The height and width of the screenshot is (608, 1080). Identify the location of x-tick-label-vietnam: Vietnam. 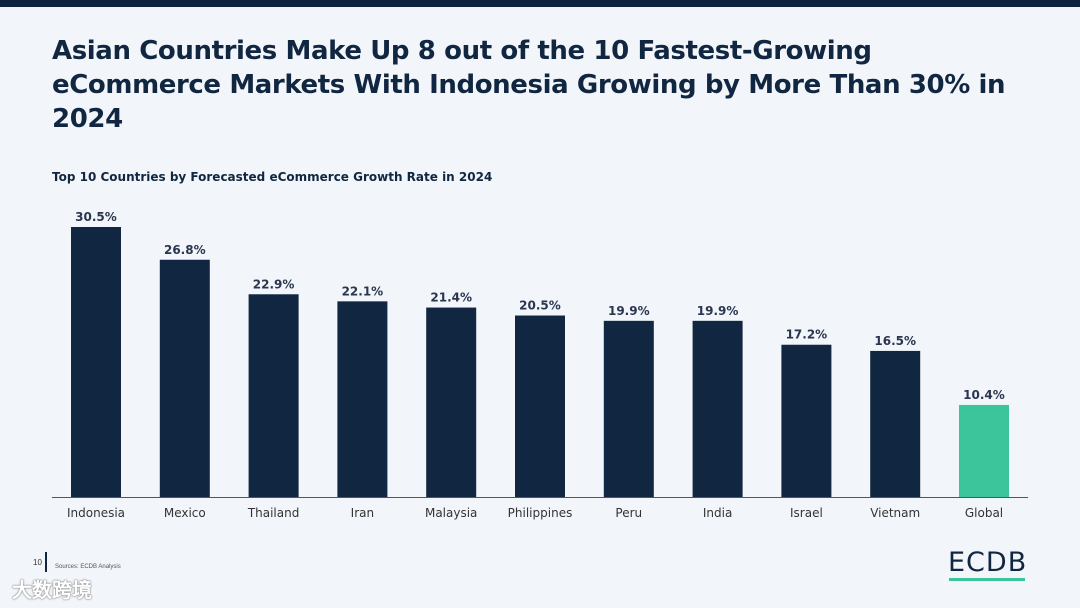
(895, 513).